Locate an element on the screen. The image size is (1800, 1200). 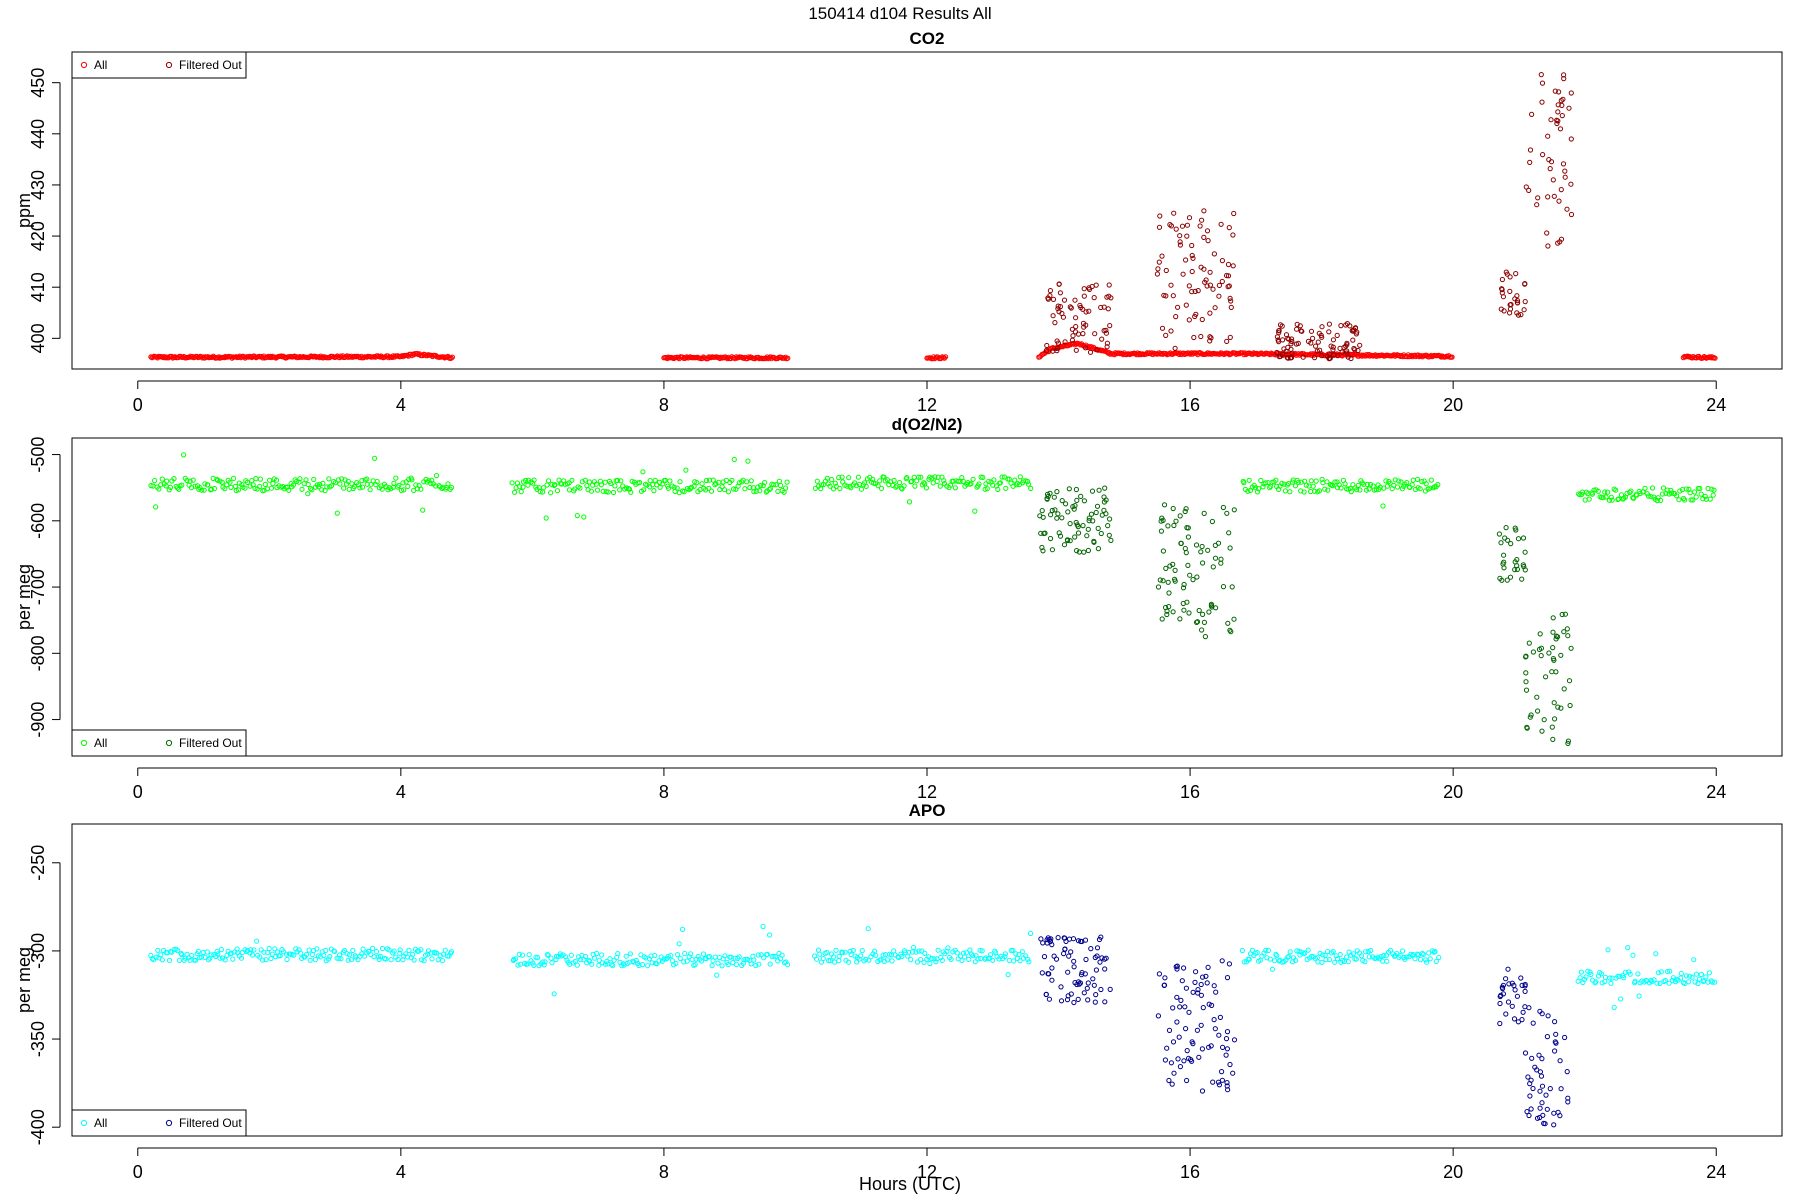
page-title: 150414 d104 Results All is located at coordinates (899, 13).